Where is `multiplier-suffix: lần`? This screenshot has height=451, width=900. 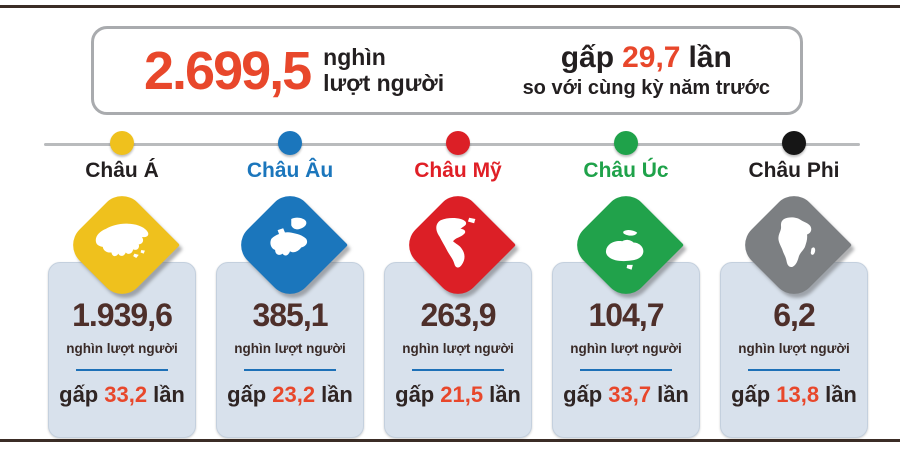
multiplier-suffix: lần is located at coordinates (710, 57).